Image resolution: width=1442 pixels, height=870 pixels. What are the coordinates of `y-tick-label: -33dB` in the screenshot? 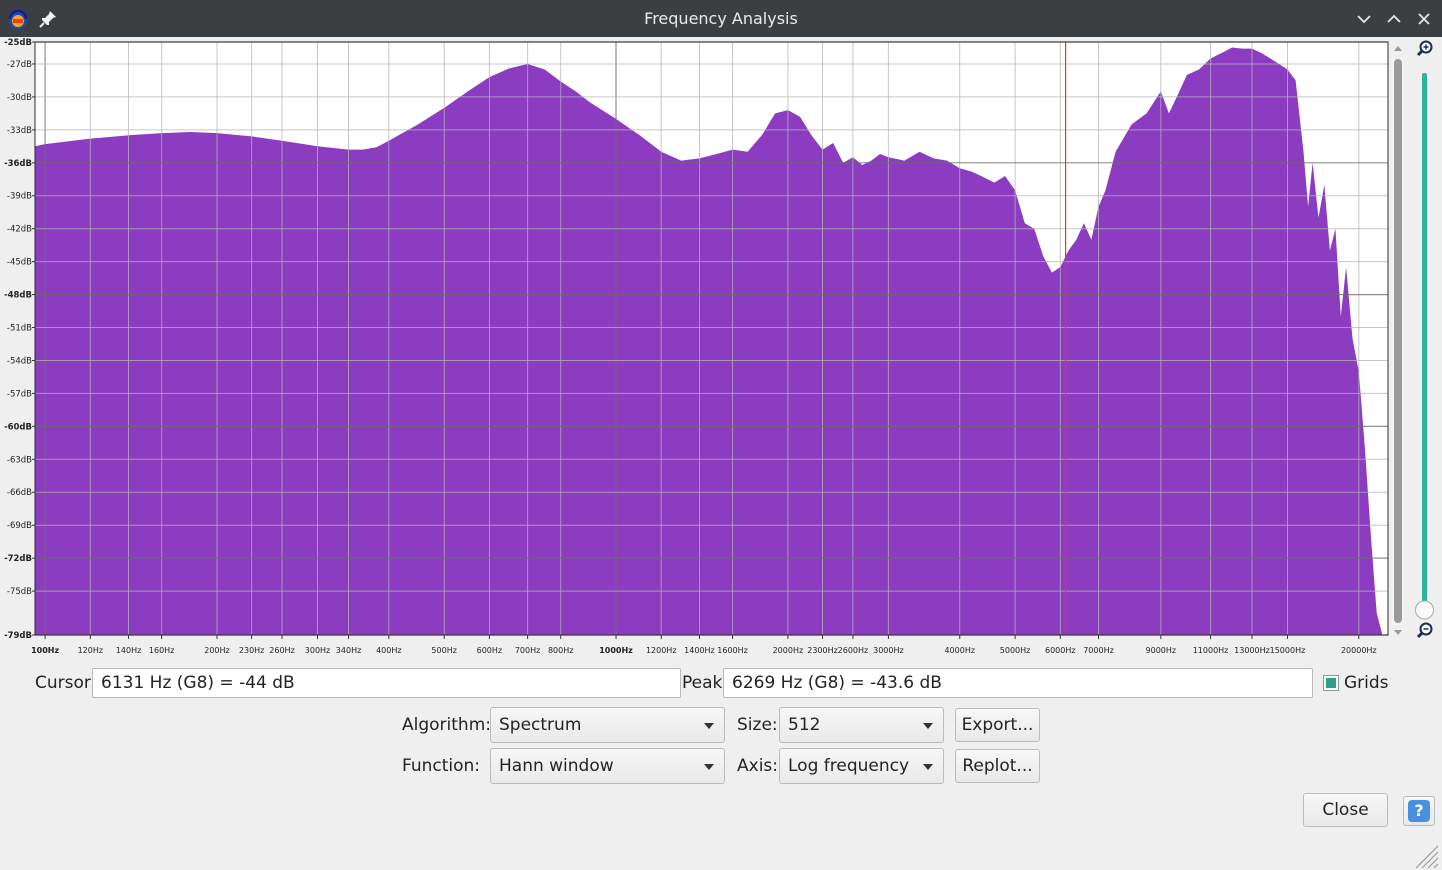 It's located at (19, 131).